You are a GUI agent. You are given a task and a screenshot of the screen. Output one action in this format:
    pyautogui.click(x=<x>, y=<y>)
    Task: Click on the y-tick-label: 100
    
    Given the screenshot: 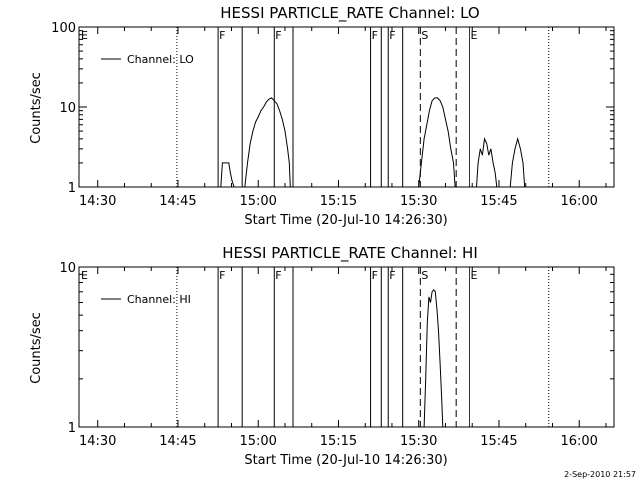 What is the action you would take?
    pyautogui.click(x=63, y=28)
    